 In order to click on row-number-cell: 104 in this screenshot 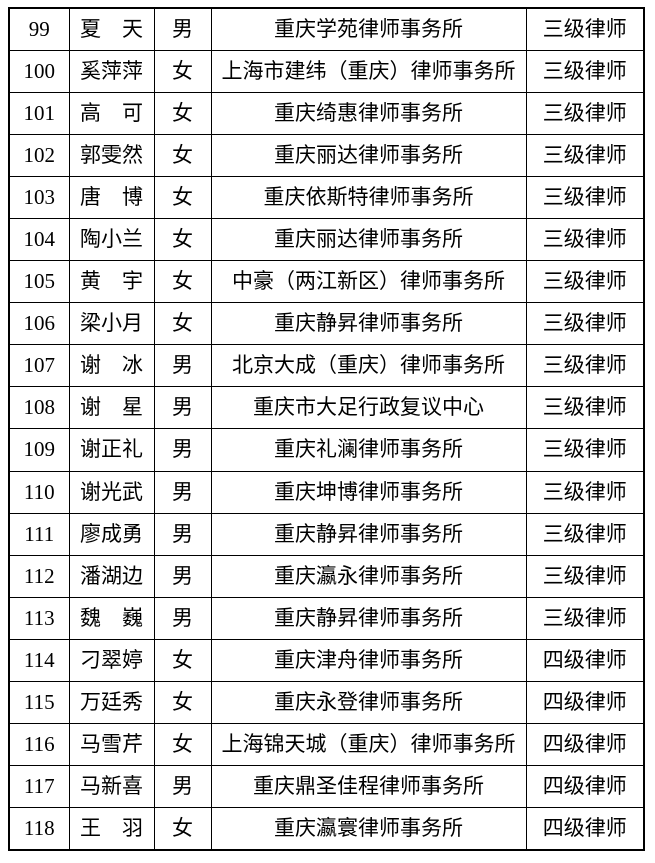, I will do `click(39, 239)`.